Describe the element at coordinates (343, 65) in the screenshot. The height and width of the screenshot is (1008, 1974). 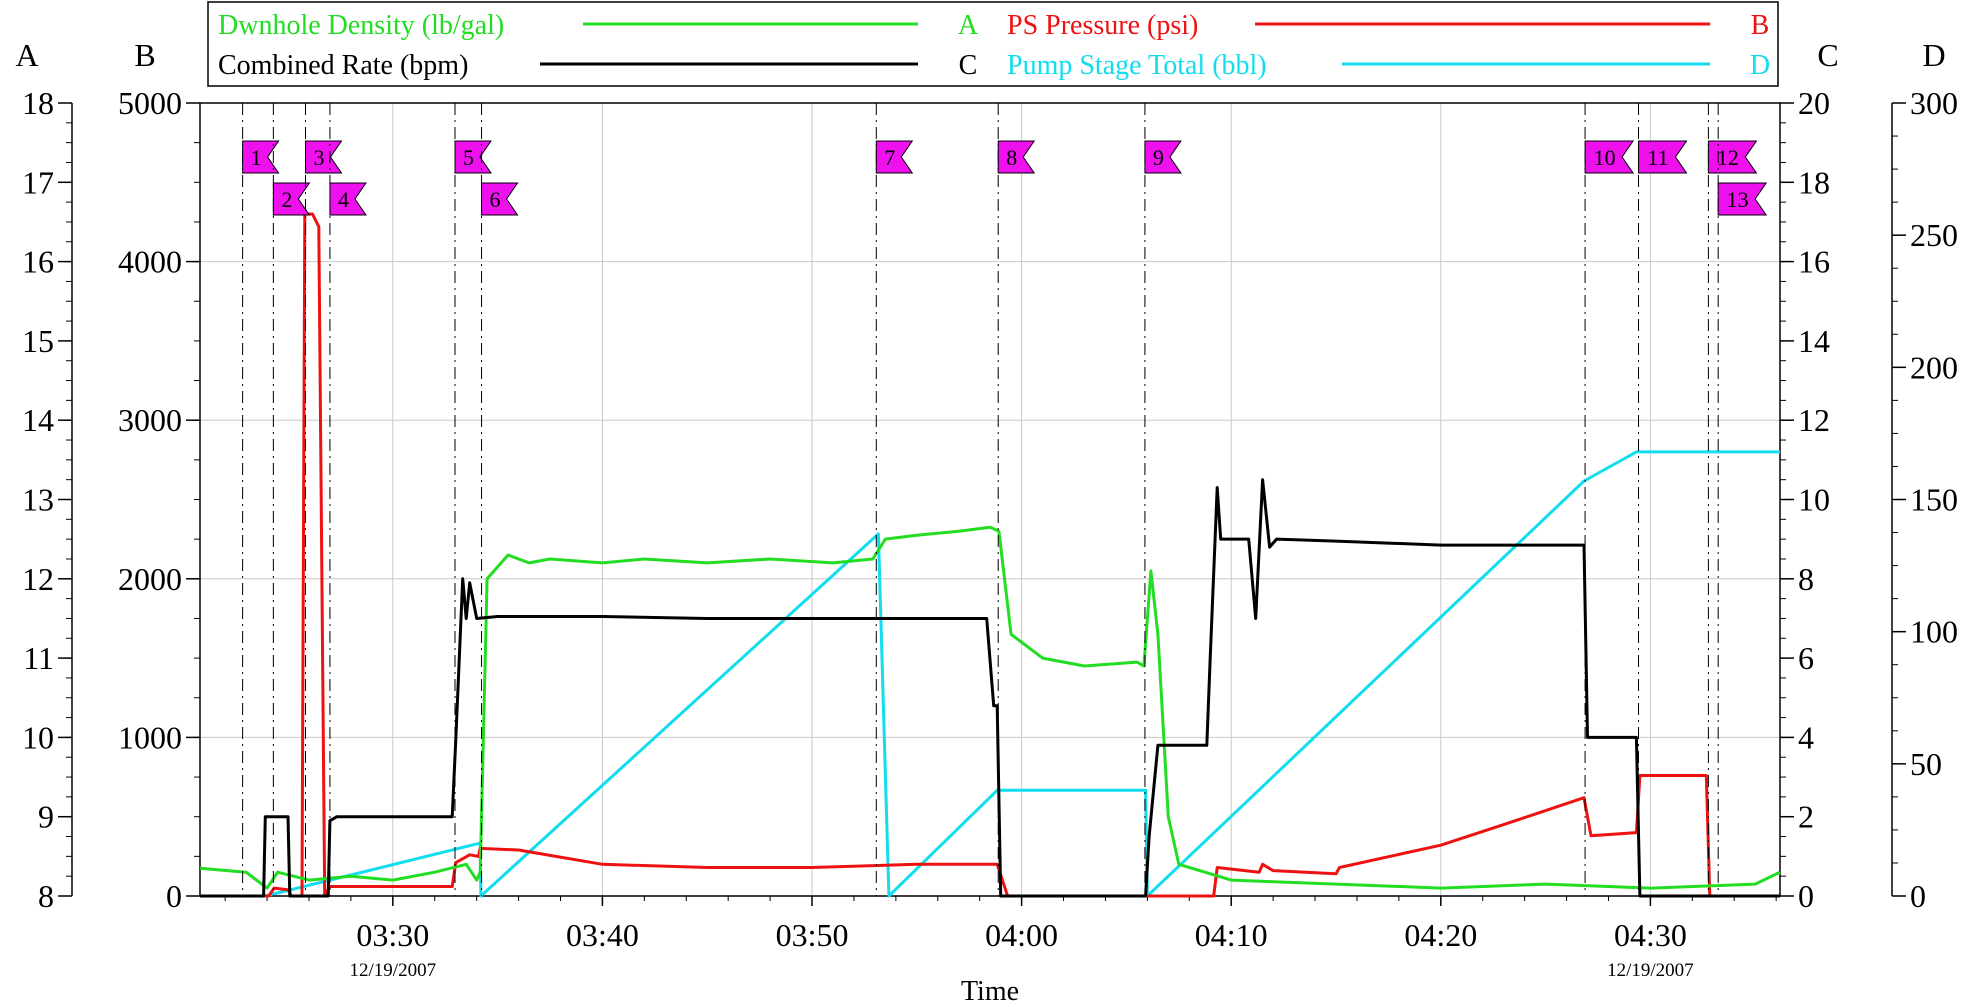
I see `legend-entry-label: Combined Rate (bpm)` at that location.